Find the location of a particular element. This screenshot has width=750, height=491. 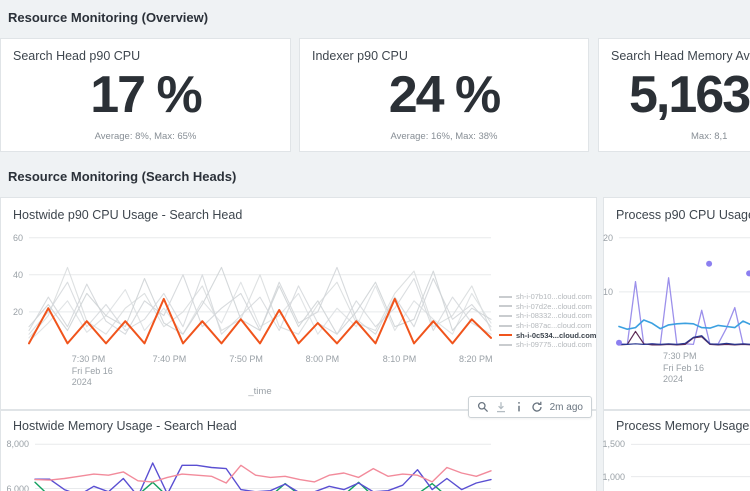

last-updated-text: 2m ago is located at coordinates (566, 407).